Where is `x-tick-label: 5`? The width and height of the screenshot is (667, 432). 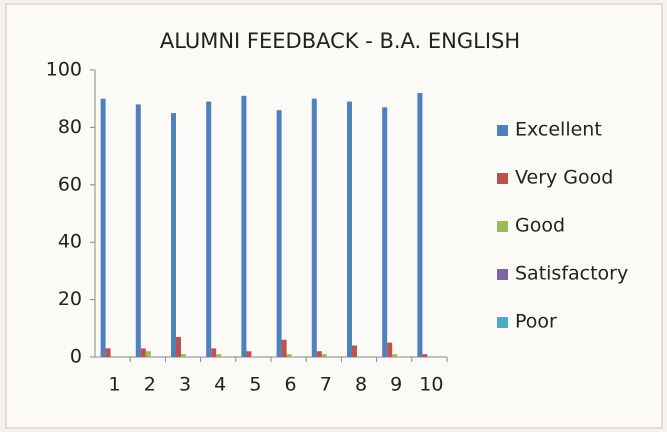 x-tick-label: 5 is located at coordinates (255, 385).